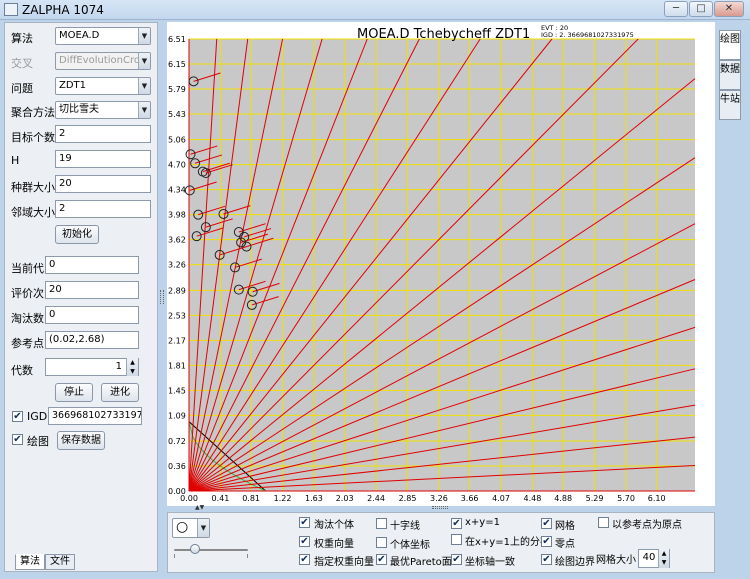  Describe the element at coordinates (17, 439) in the screenshot. I see `plot-checkbox: ✔` at that location.